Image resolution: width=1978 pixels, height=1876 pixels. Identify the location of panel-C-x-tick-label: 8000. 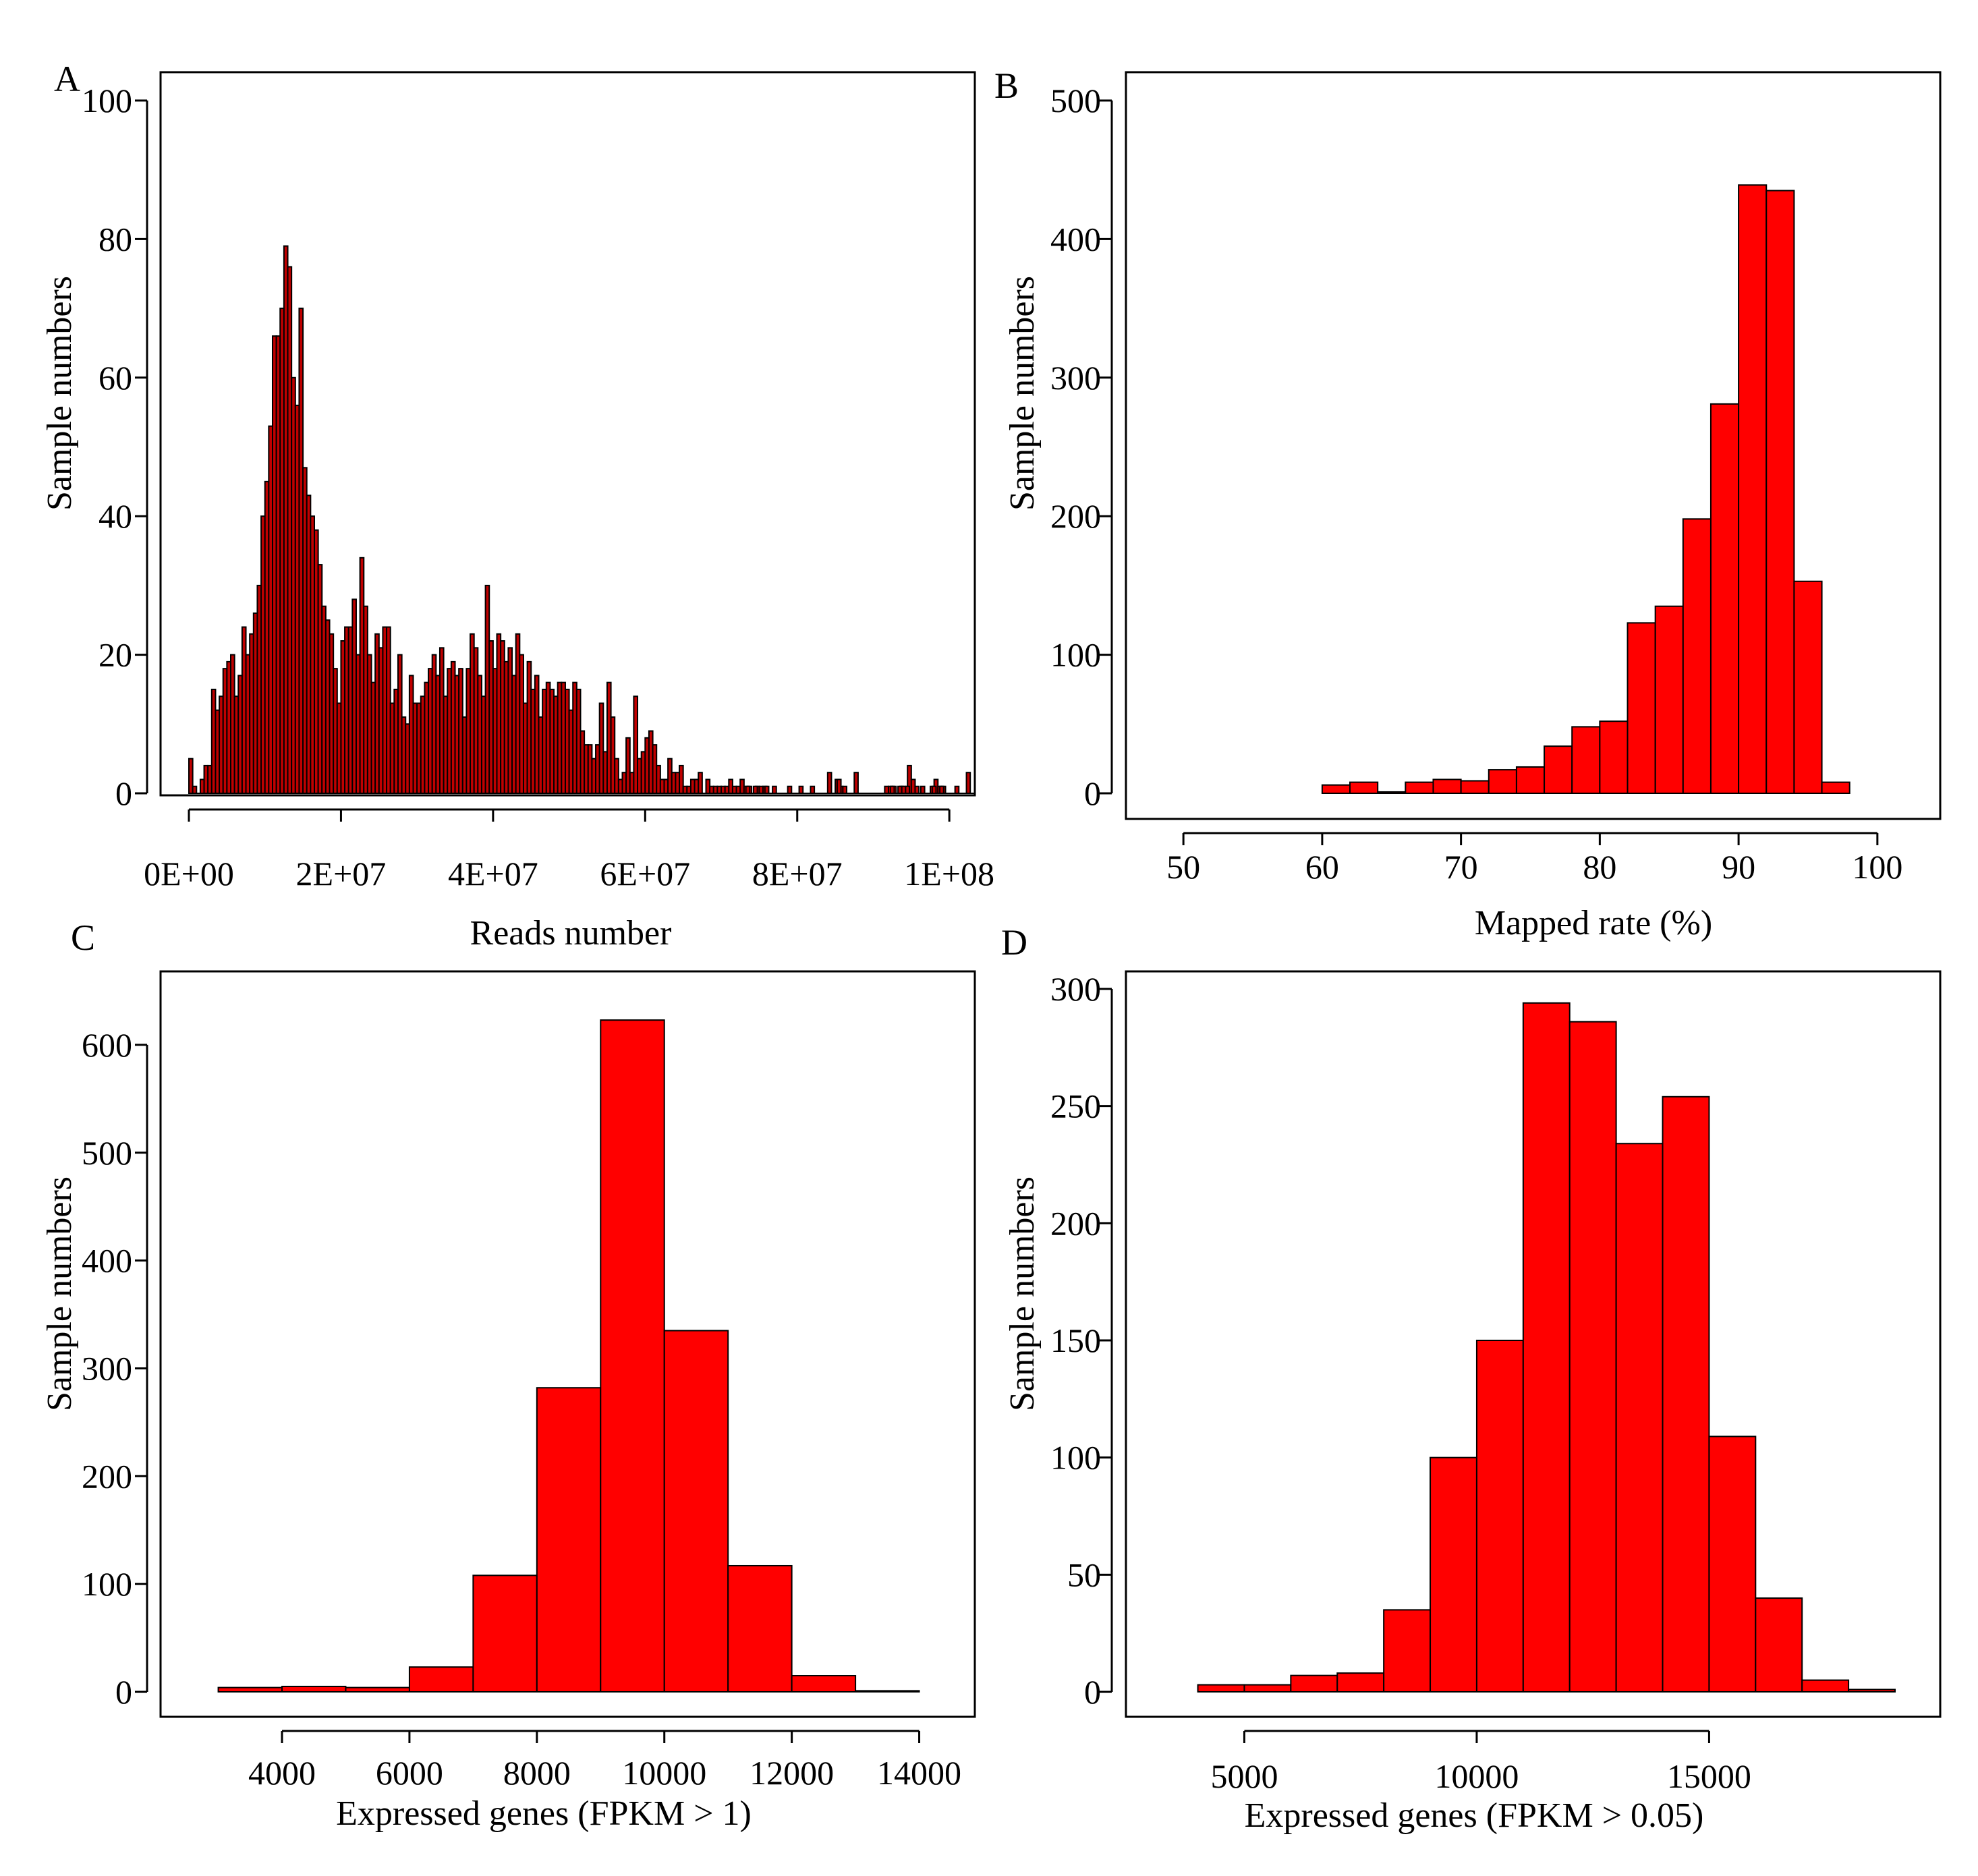
(537, 1773).